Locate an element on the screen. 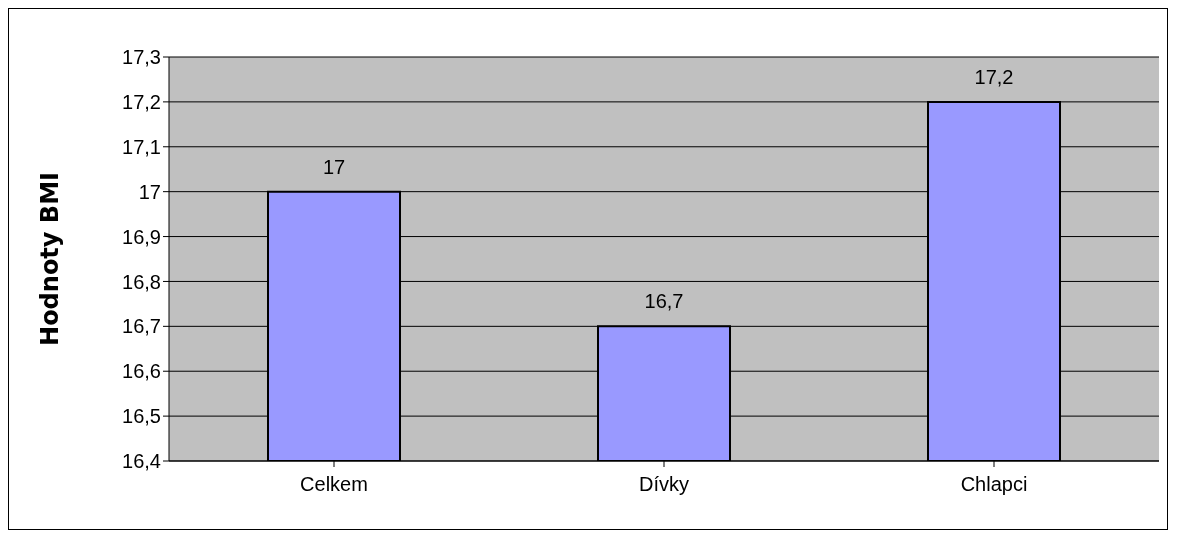 This screenshot has height=540, width=1178. y-tick-label: 16,4 is located at coordinates (141, 461).